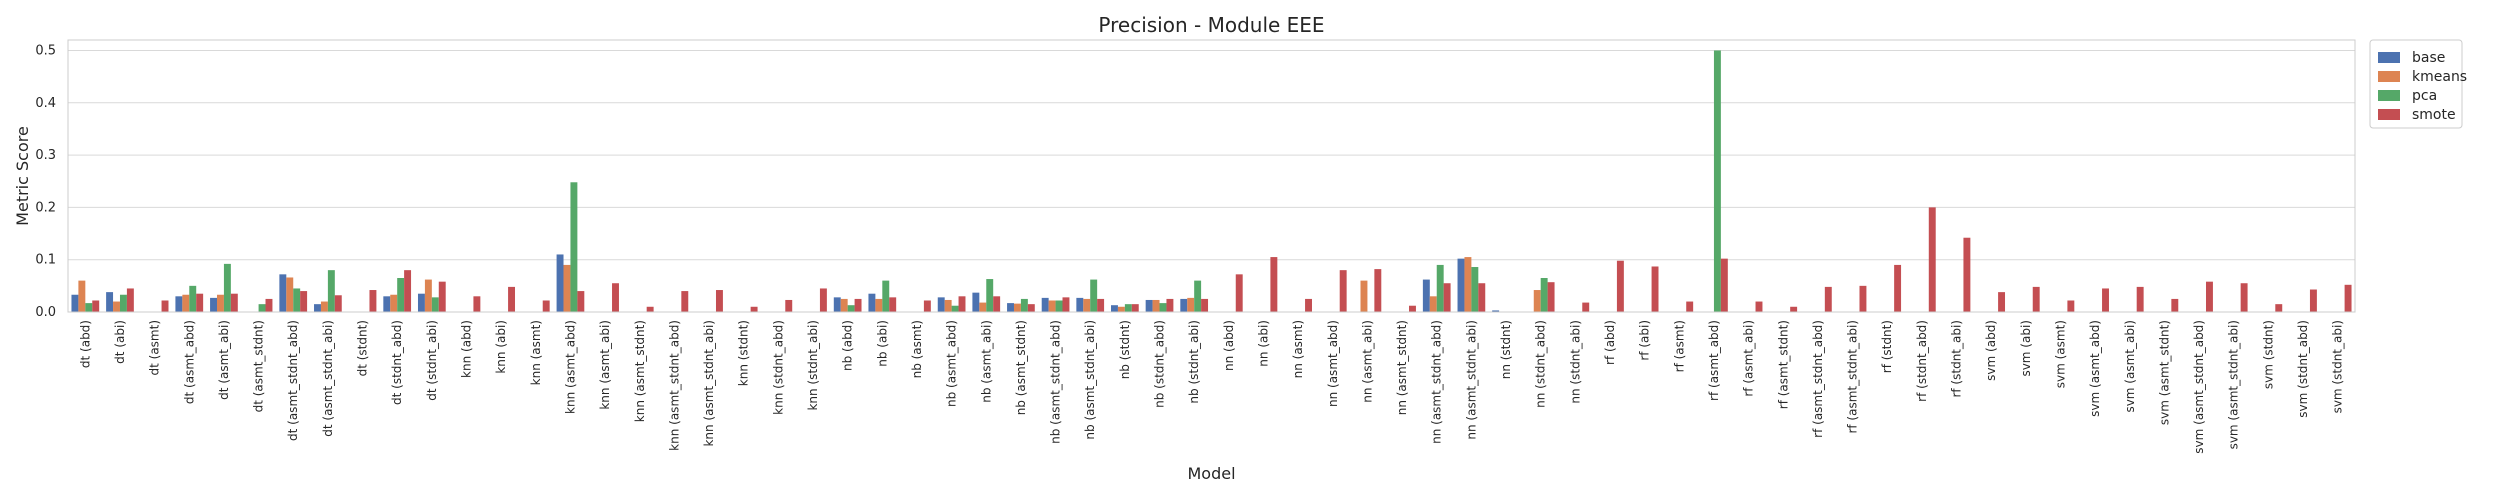  I want to click on legend-label-pca: pca, so click(2424, 96).